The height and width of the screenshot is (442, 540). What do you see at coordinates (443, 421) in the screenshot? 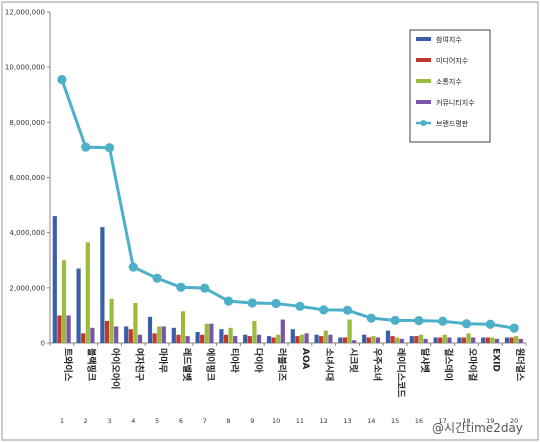
I see `rank-label: 17` at bounding box center [443, 421].